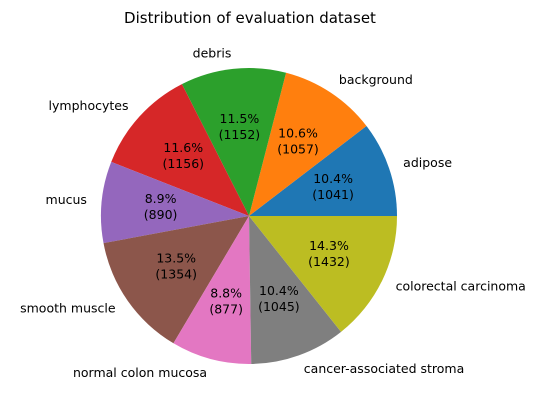 This screenshot has width=550, height=411. I want to click on slice-percent-adipose: 10.4%, so click(333, 178).